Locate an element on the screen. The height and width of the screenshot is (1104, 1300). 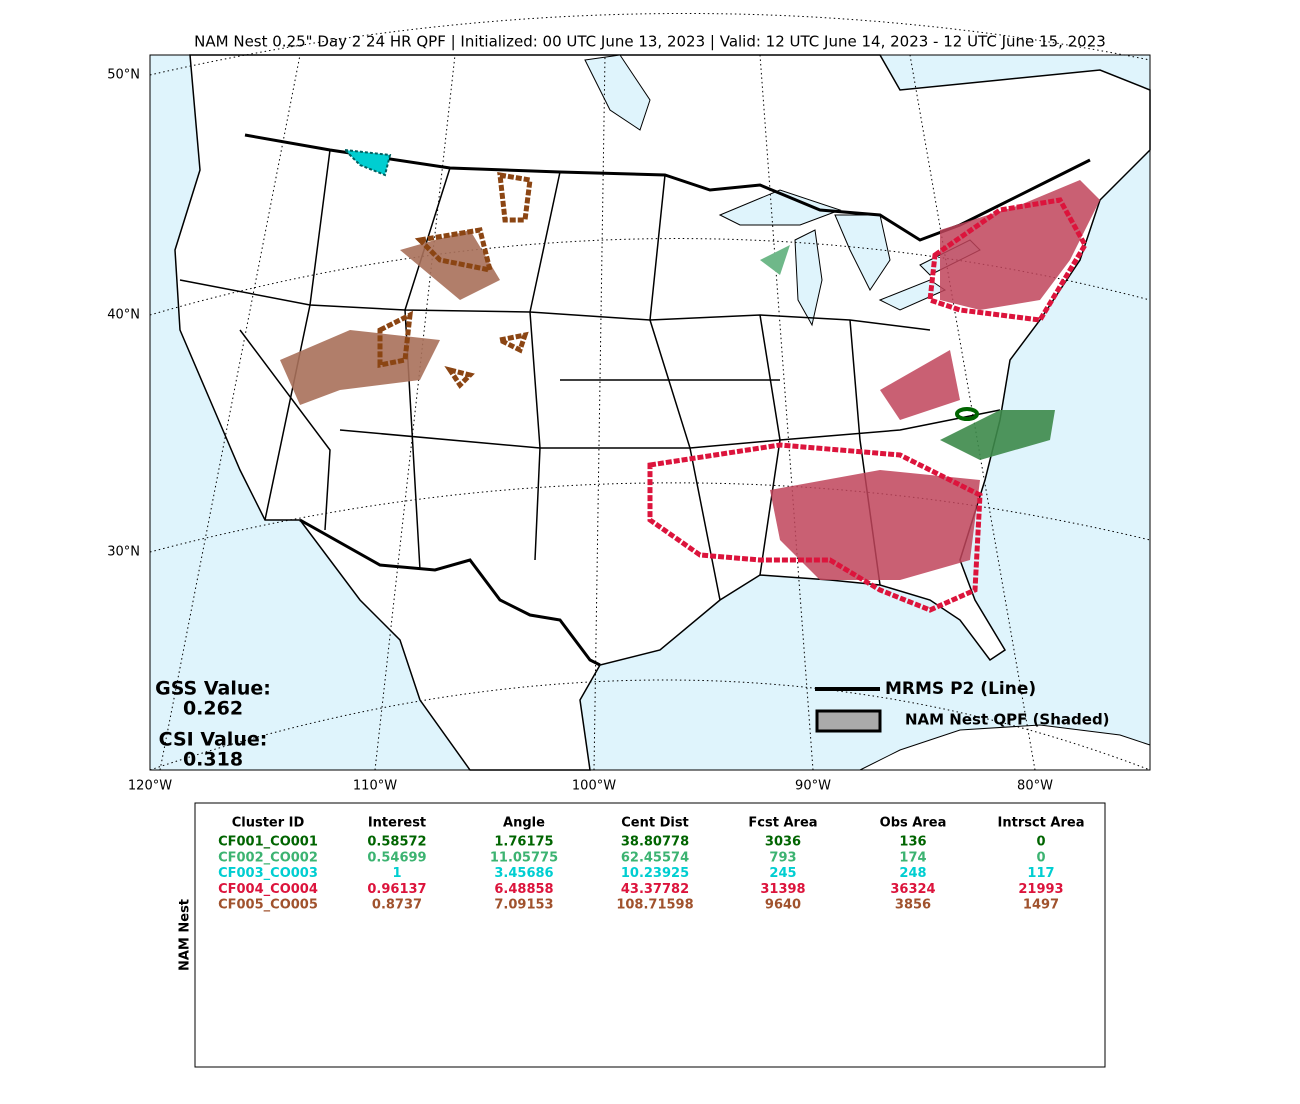
table-cell: CF003_CO003 is located at coordinates (268, 873).